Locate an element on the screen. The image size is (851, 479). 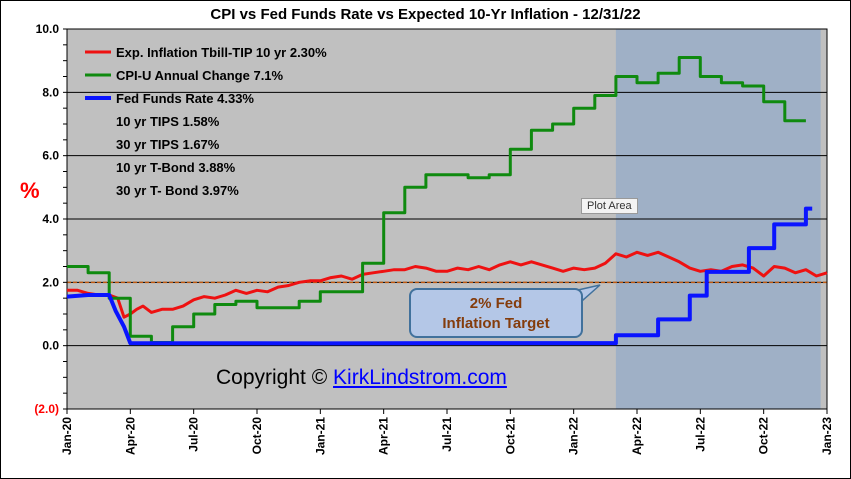
x-tick-label: Apr-21 is located at coordinates (384, 436).